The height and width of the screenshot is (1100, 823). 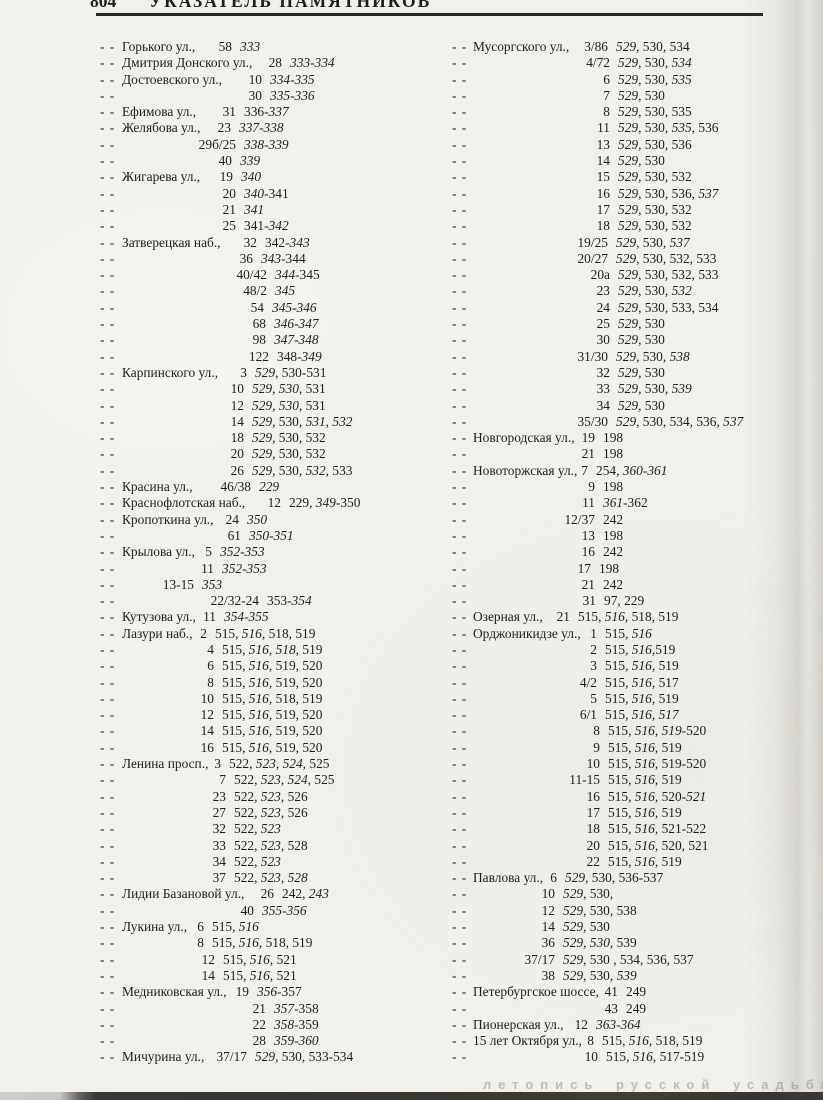 I want to click on house-number: 20, so click(x=229, y=193).